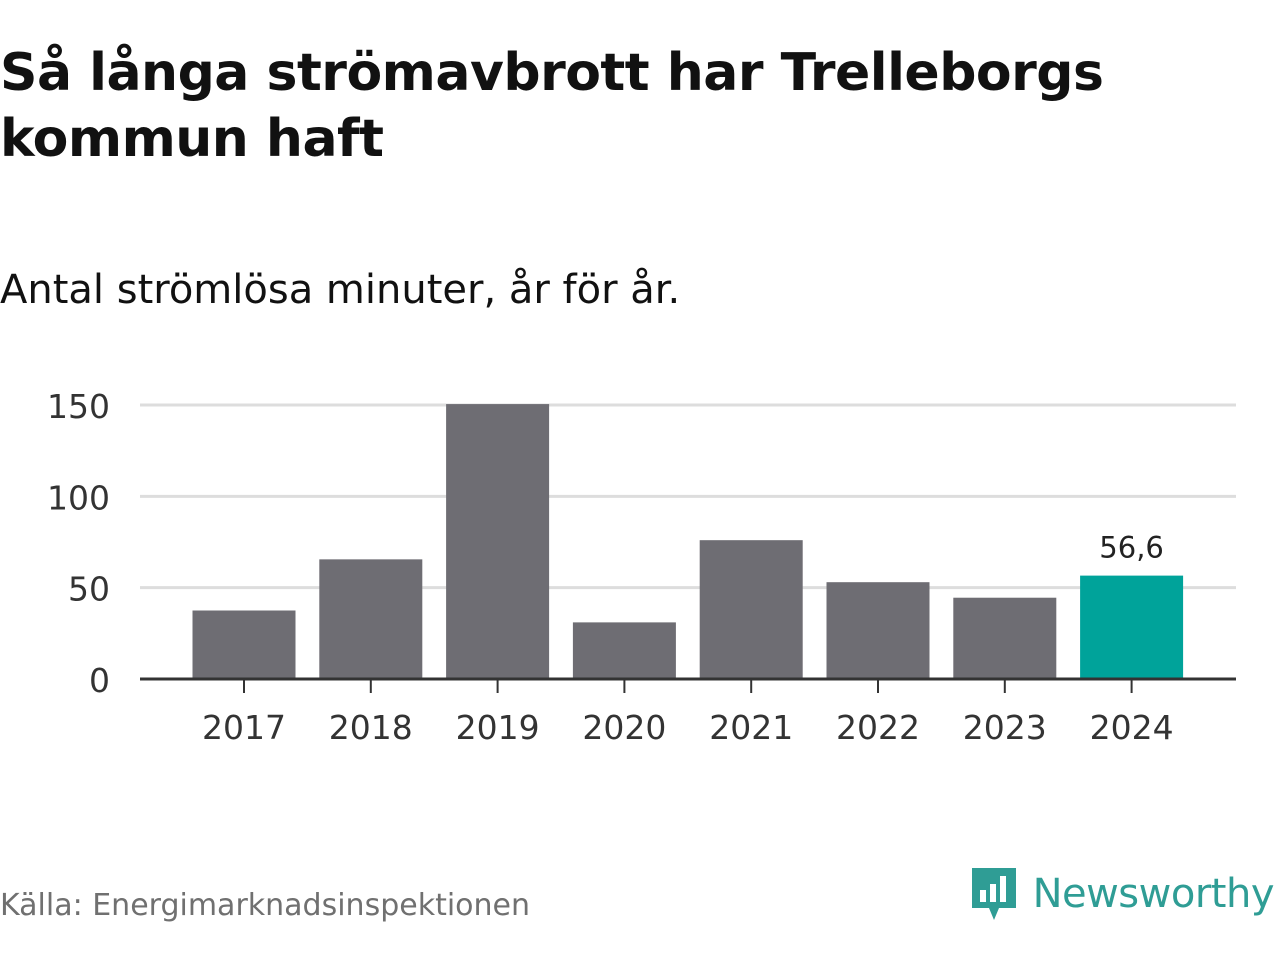  What do you see at coordinates (78, 543) in the screenshot?
I see `y-axis-ticks: 0 50 100 150` at bounding box center [78, 543].